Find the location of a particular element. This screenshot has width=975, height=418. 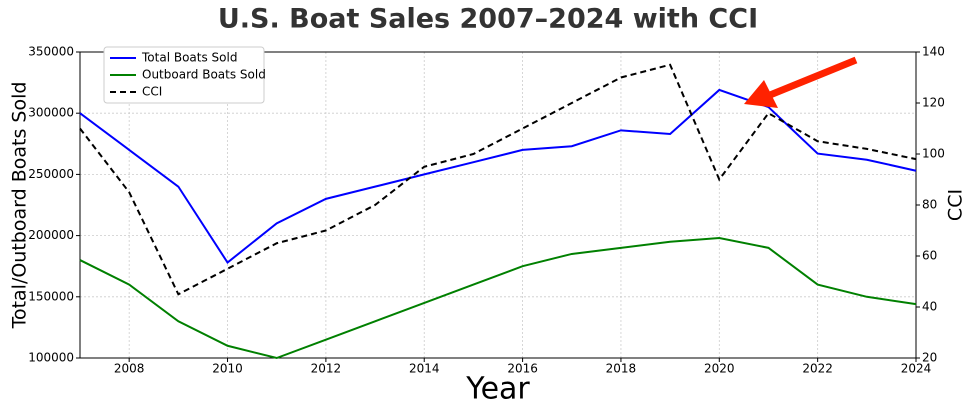

x-tick-label: 2020 is located at coordinates (719, 369).